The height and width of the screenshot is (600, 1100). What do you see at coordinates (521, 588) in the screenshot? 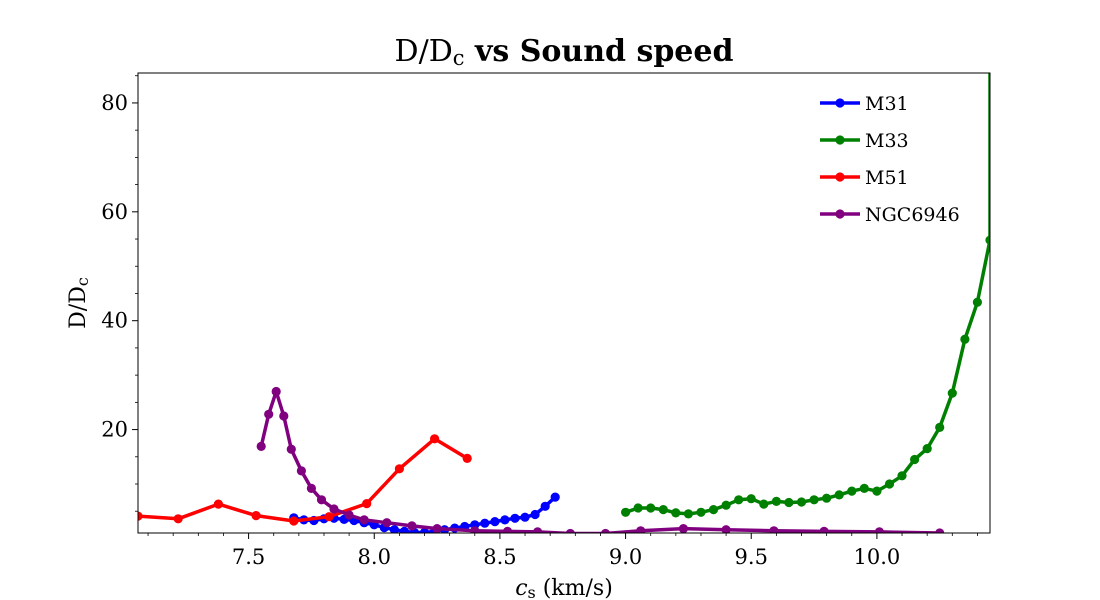
I see `x-axis-label-main: c` at bounding box center [521, 588].